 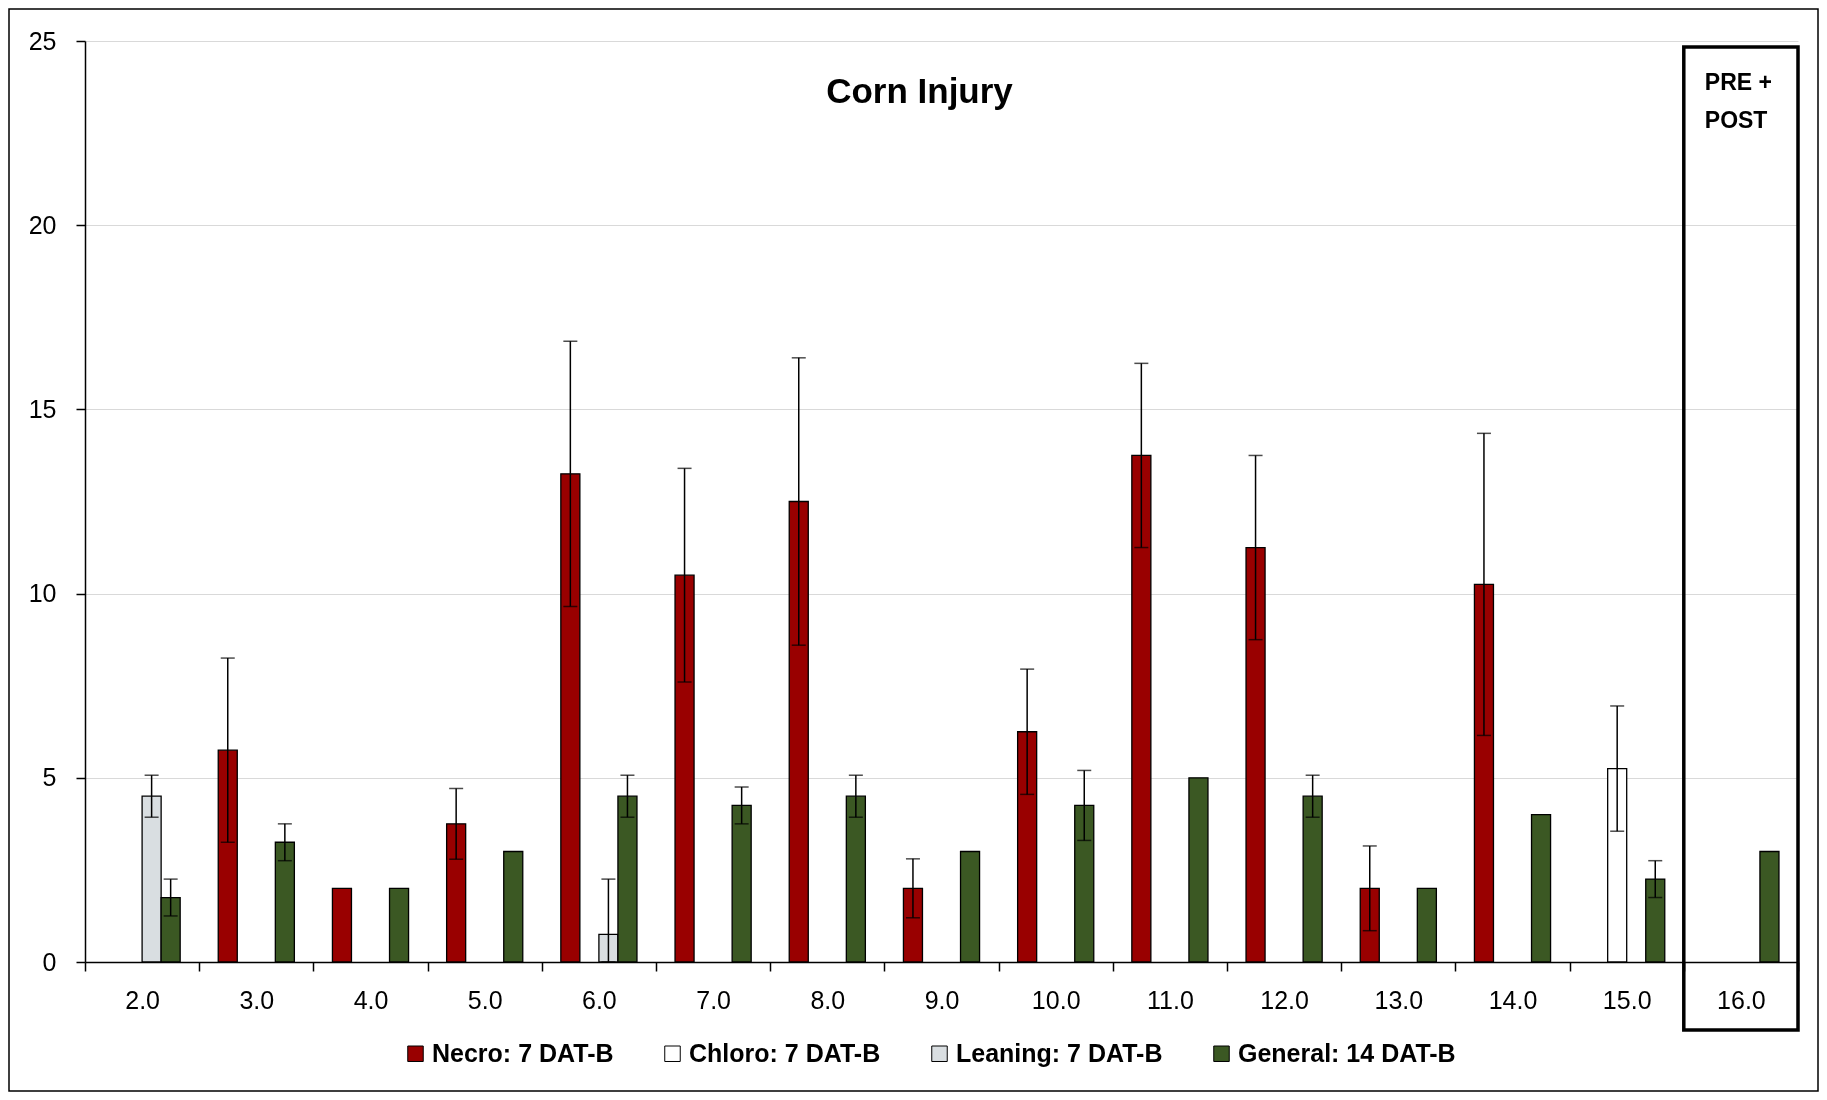 I want to click on text: Corn Injury, so click(x=920, y=91).